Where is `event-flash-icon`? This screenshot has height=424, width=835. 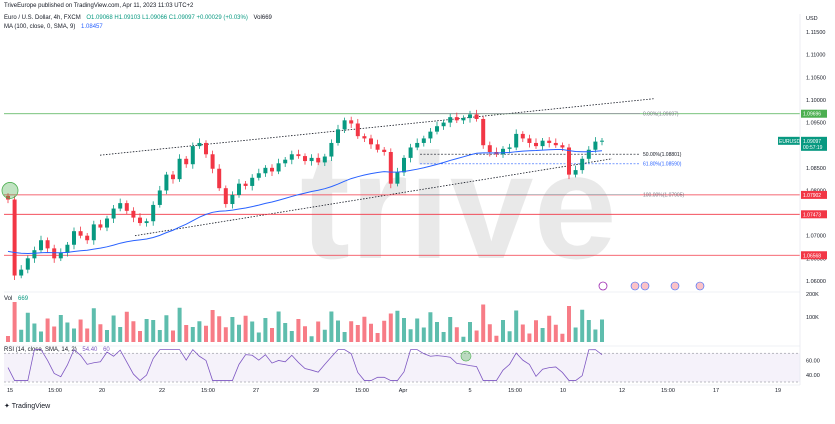
event-flash-icon is located at coordinates (603, 286).